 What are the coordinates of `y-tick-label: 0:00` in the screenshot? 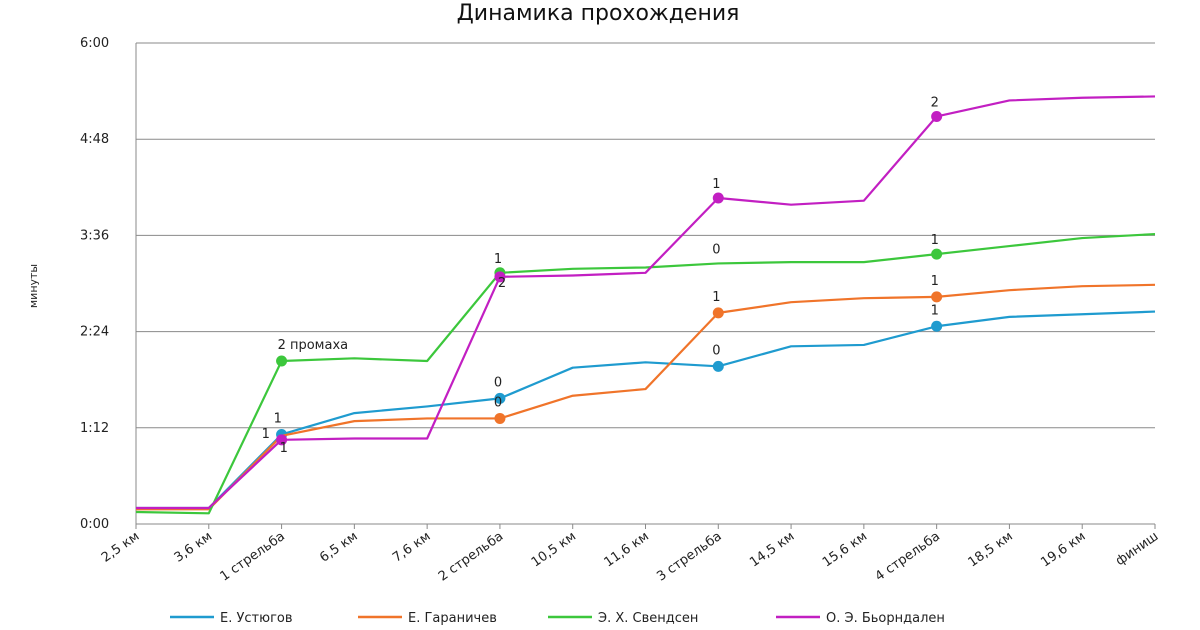 It's located at (94, 524).